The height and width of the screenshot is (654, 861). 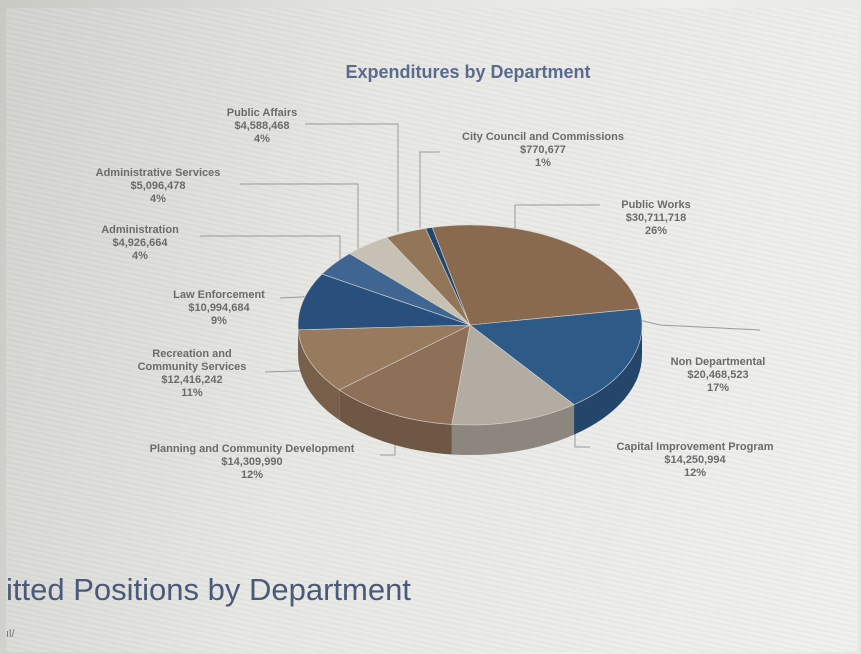 What do you see at coordinates (270, 247) in the screenshot?
I see `leader-line-administration` at bounding box center [270, 247].